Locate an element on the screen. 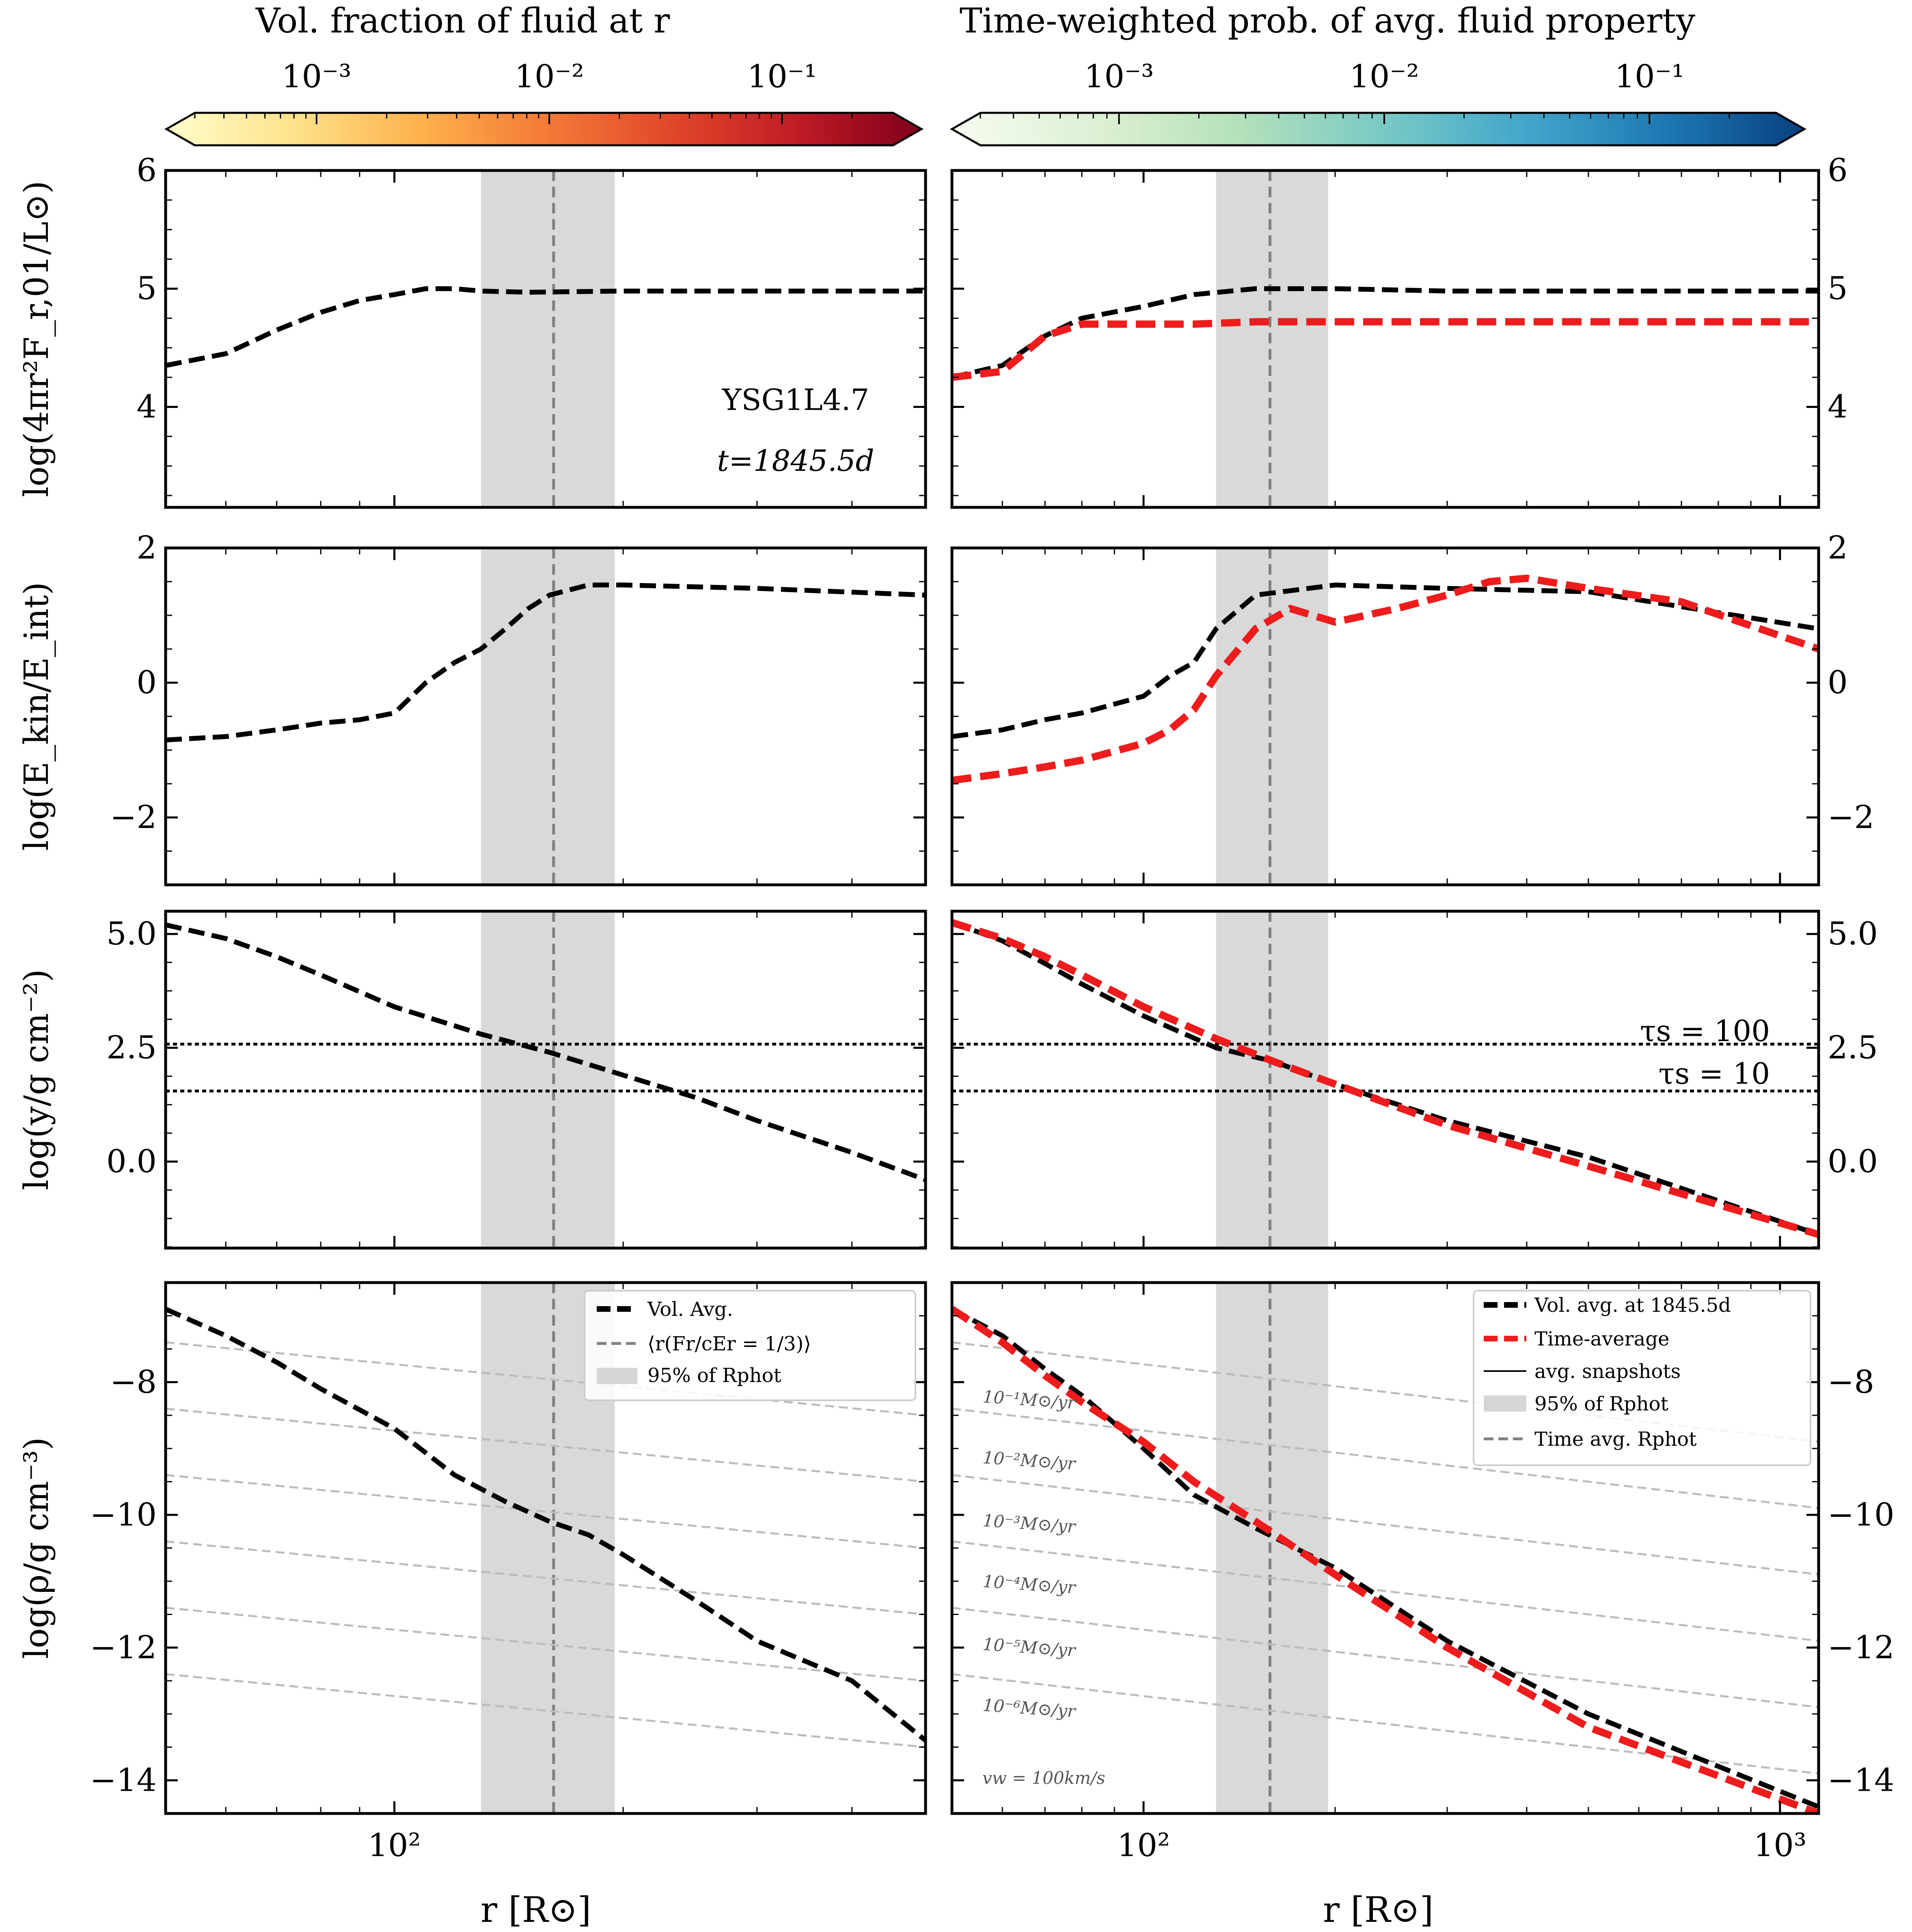 The image size is (1912, 1932). colorbar-left-title: Vol. fraction of fluid at r is located at coordinates (463, 21).